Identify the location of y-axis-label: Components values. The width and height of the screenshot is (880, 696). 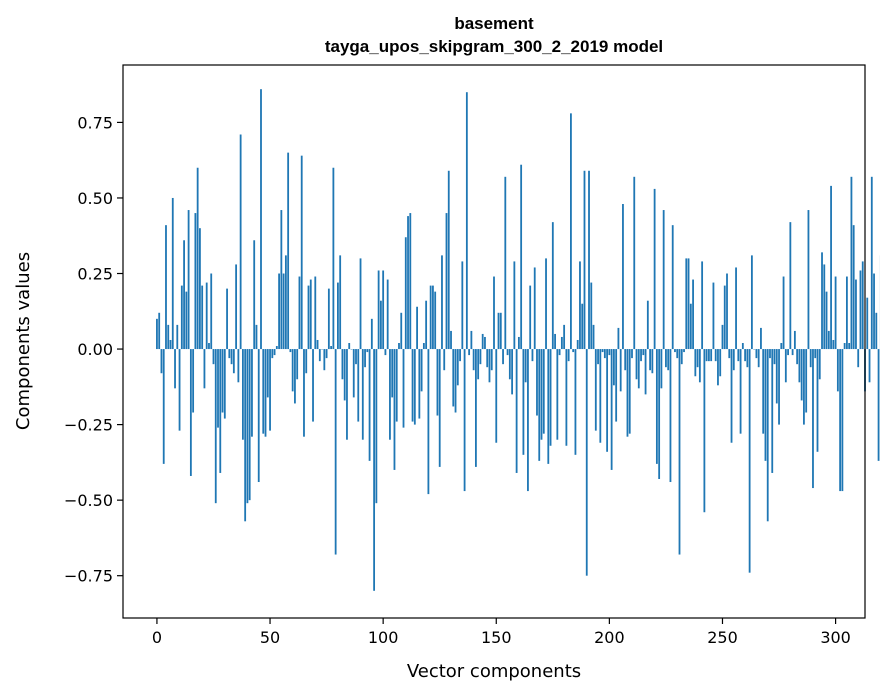
(23, 341).